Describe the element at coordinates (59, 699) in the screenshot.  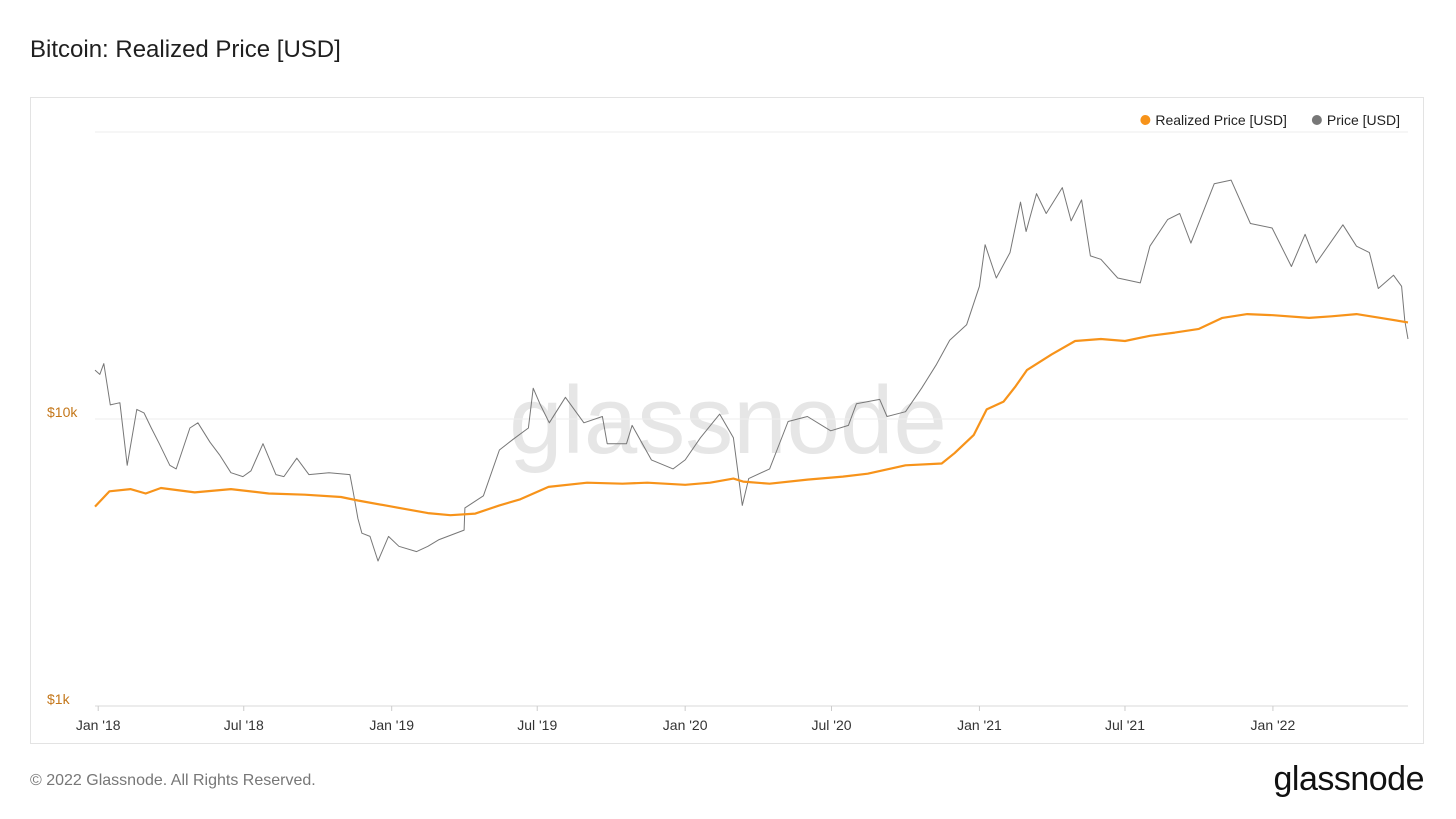
I see `y-tick-label: $1k` at that location.